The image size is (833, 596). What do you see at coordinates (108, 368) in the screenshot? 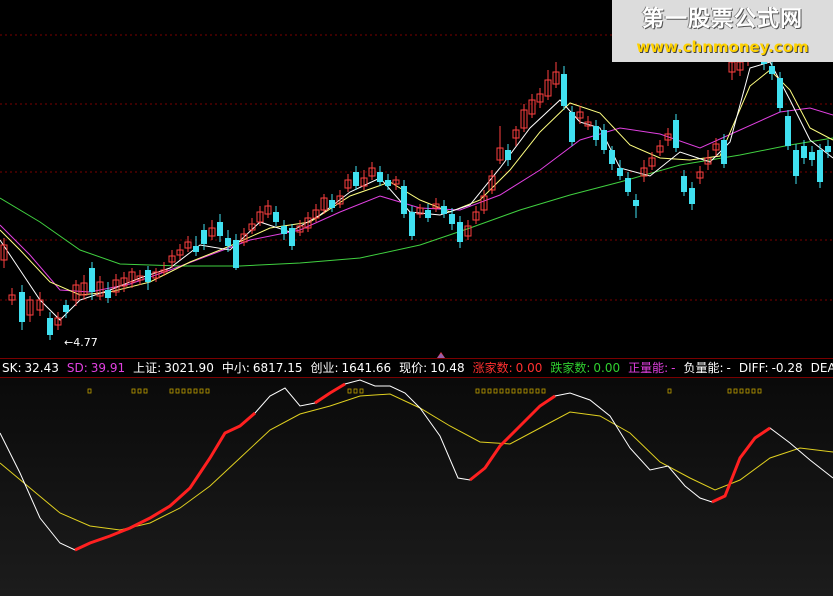
I see `status-item-value: 39.91` at bounding box center [108, 368].